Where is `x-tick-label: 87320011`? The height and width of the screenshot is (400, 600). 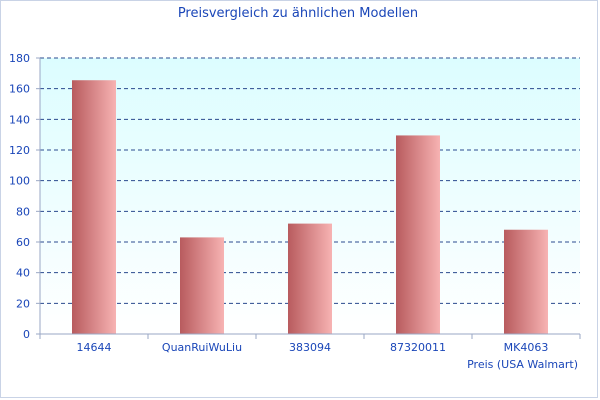
x-tick-label: 87320011 is located at coordinates (418, 347).